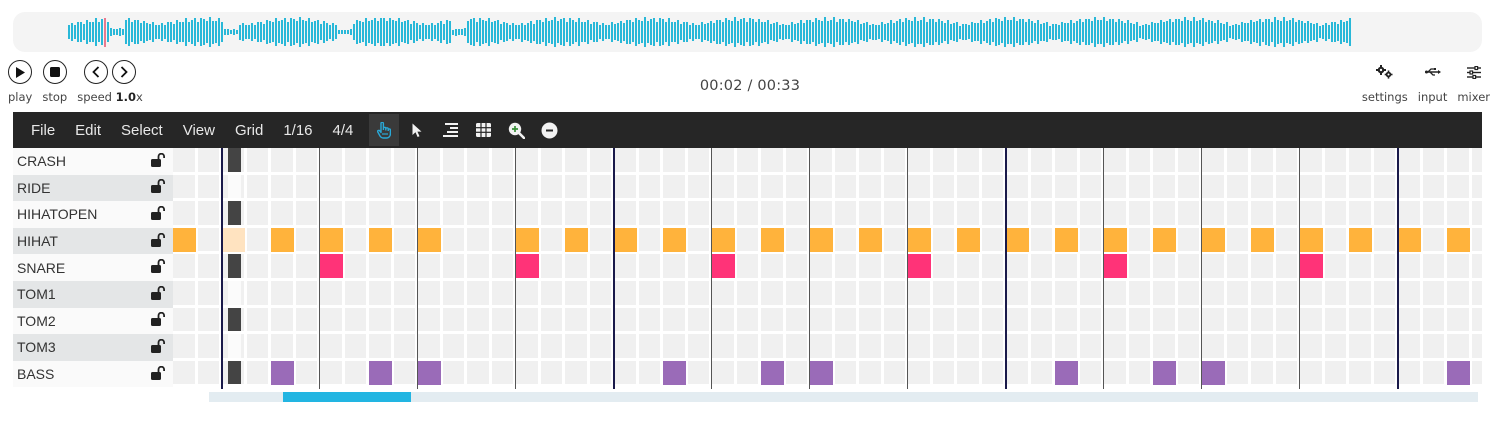 The image size is (1502, 421). Describe the element at coordinates (158, 320) in the screenshot. I see `unlock-icon` at that location.